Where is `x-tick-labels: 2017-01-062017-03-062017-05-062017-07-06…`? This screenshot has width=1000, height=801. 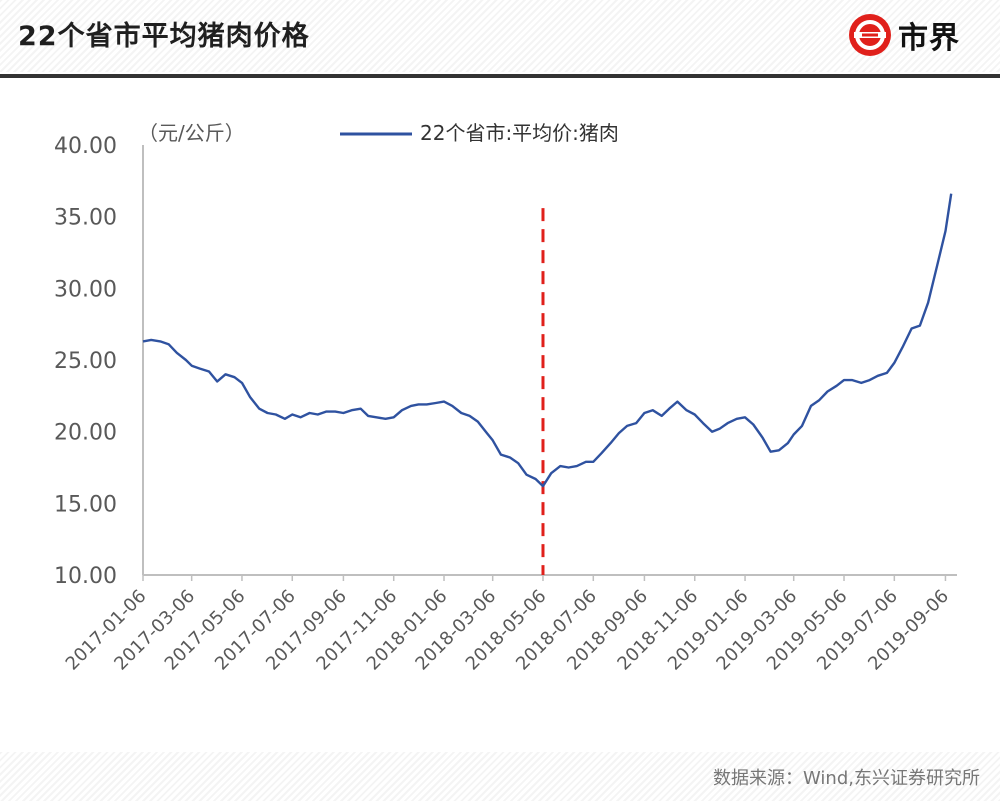 x-tick-labels: 2017-01-062017-03-062017-05-062017-07-06… is located at coordinates (507, 630).